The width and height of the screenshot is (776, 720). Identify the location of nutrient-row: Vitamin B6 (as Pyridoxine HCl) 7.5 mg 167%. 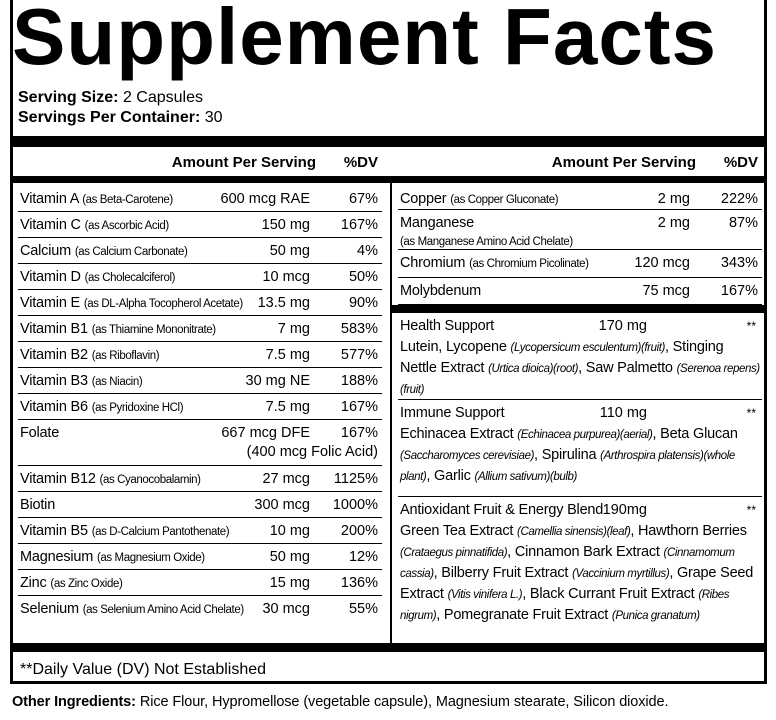
(200, 407).